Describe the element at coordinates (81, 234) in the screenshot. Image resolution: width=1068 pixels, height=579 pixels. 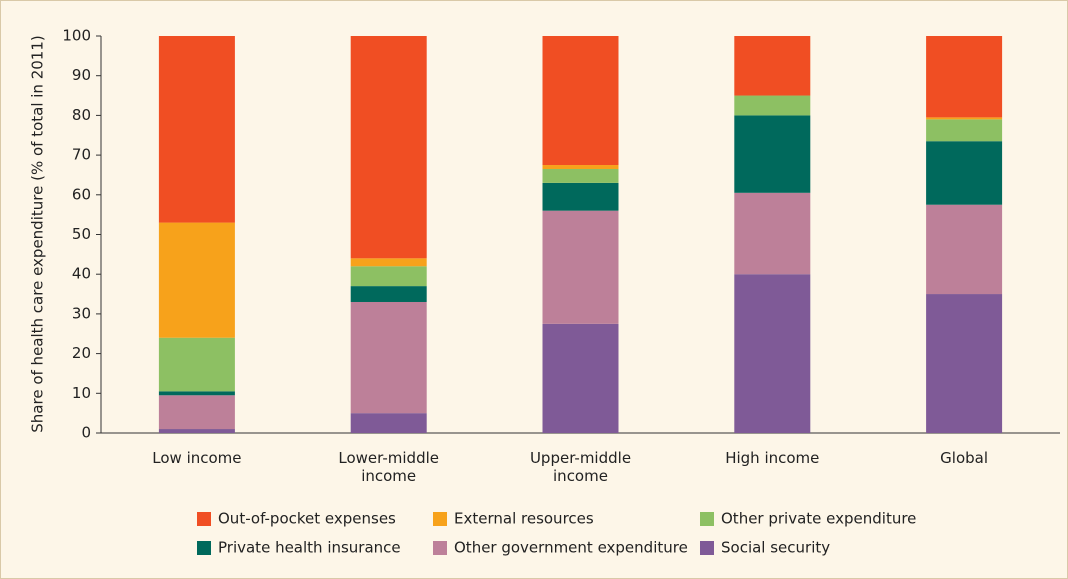
I see `y-tick-label: 50` at that location.